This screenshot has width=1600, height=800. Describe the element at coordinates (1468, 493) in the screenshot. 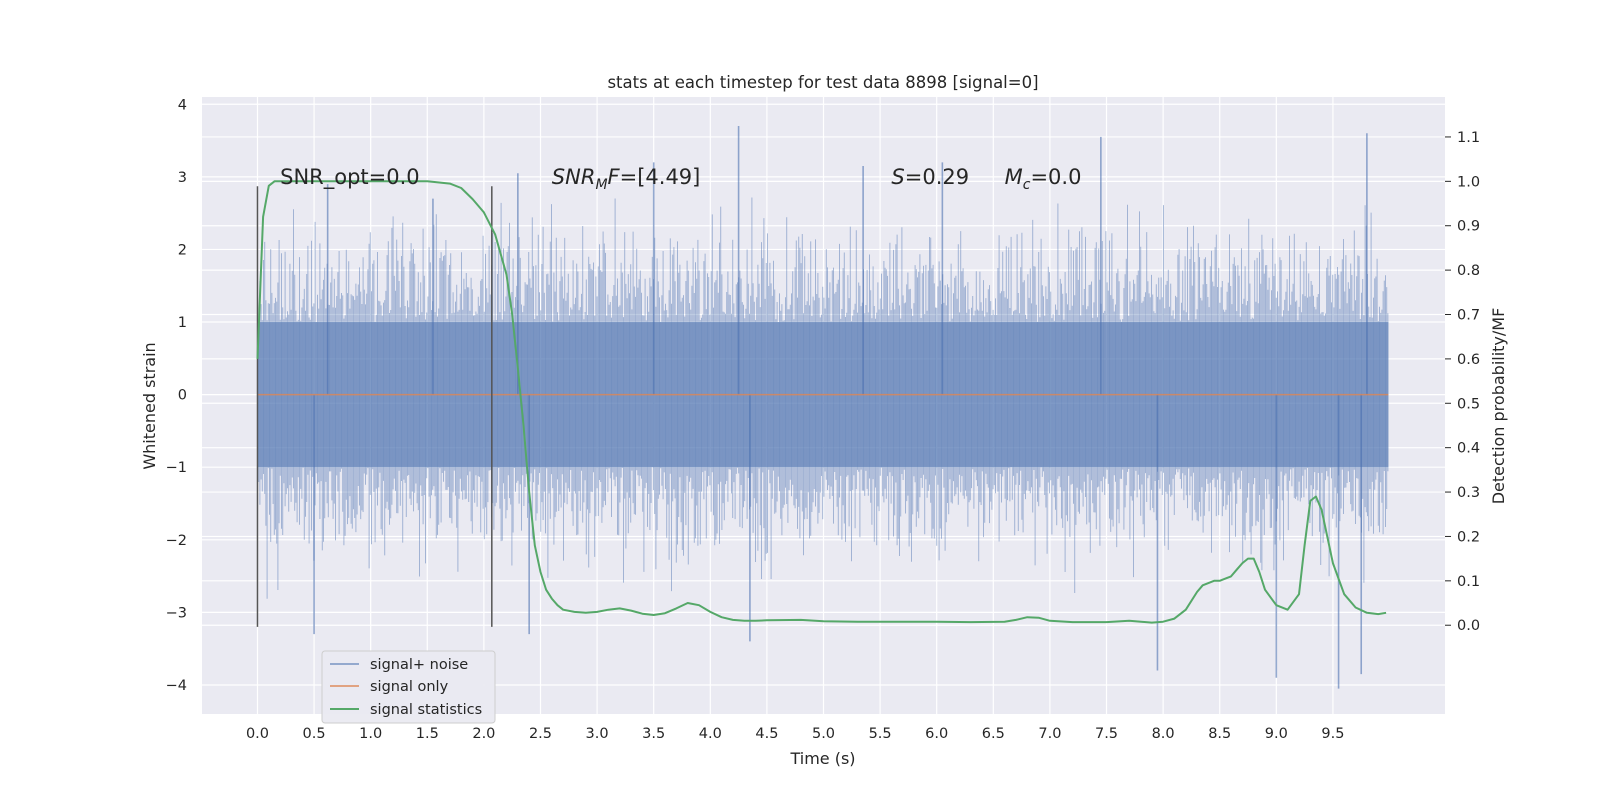

I see `y2-tick-label: 0.3` at that location.